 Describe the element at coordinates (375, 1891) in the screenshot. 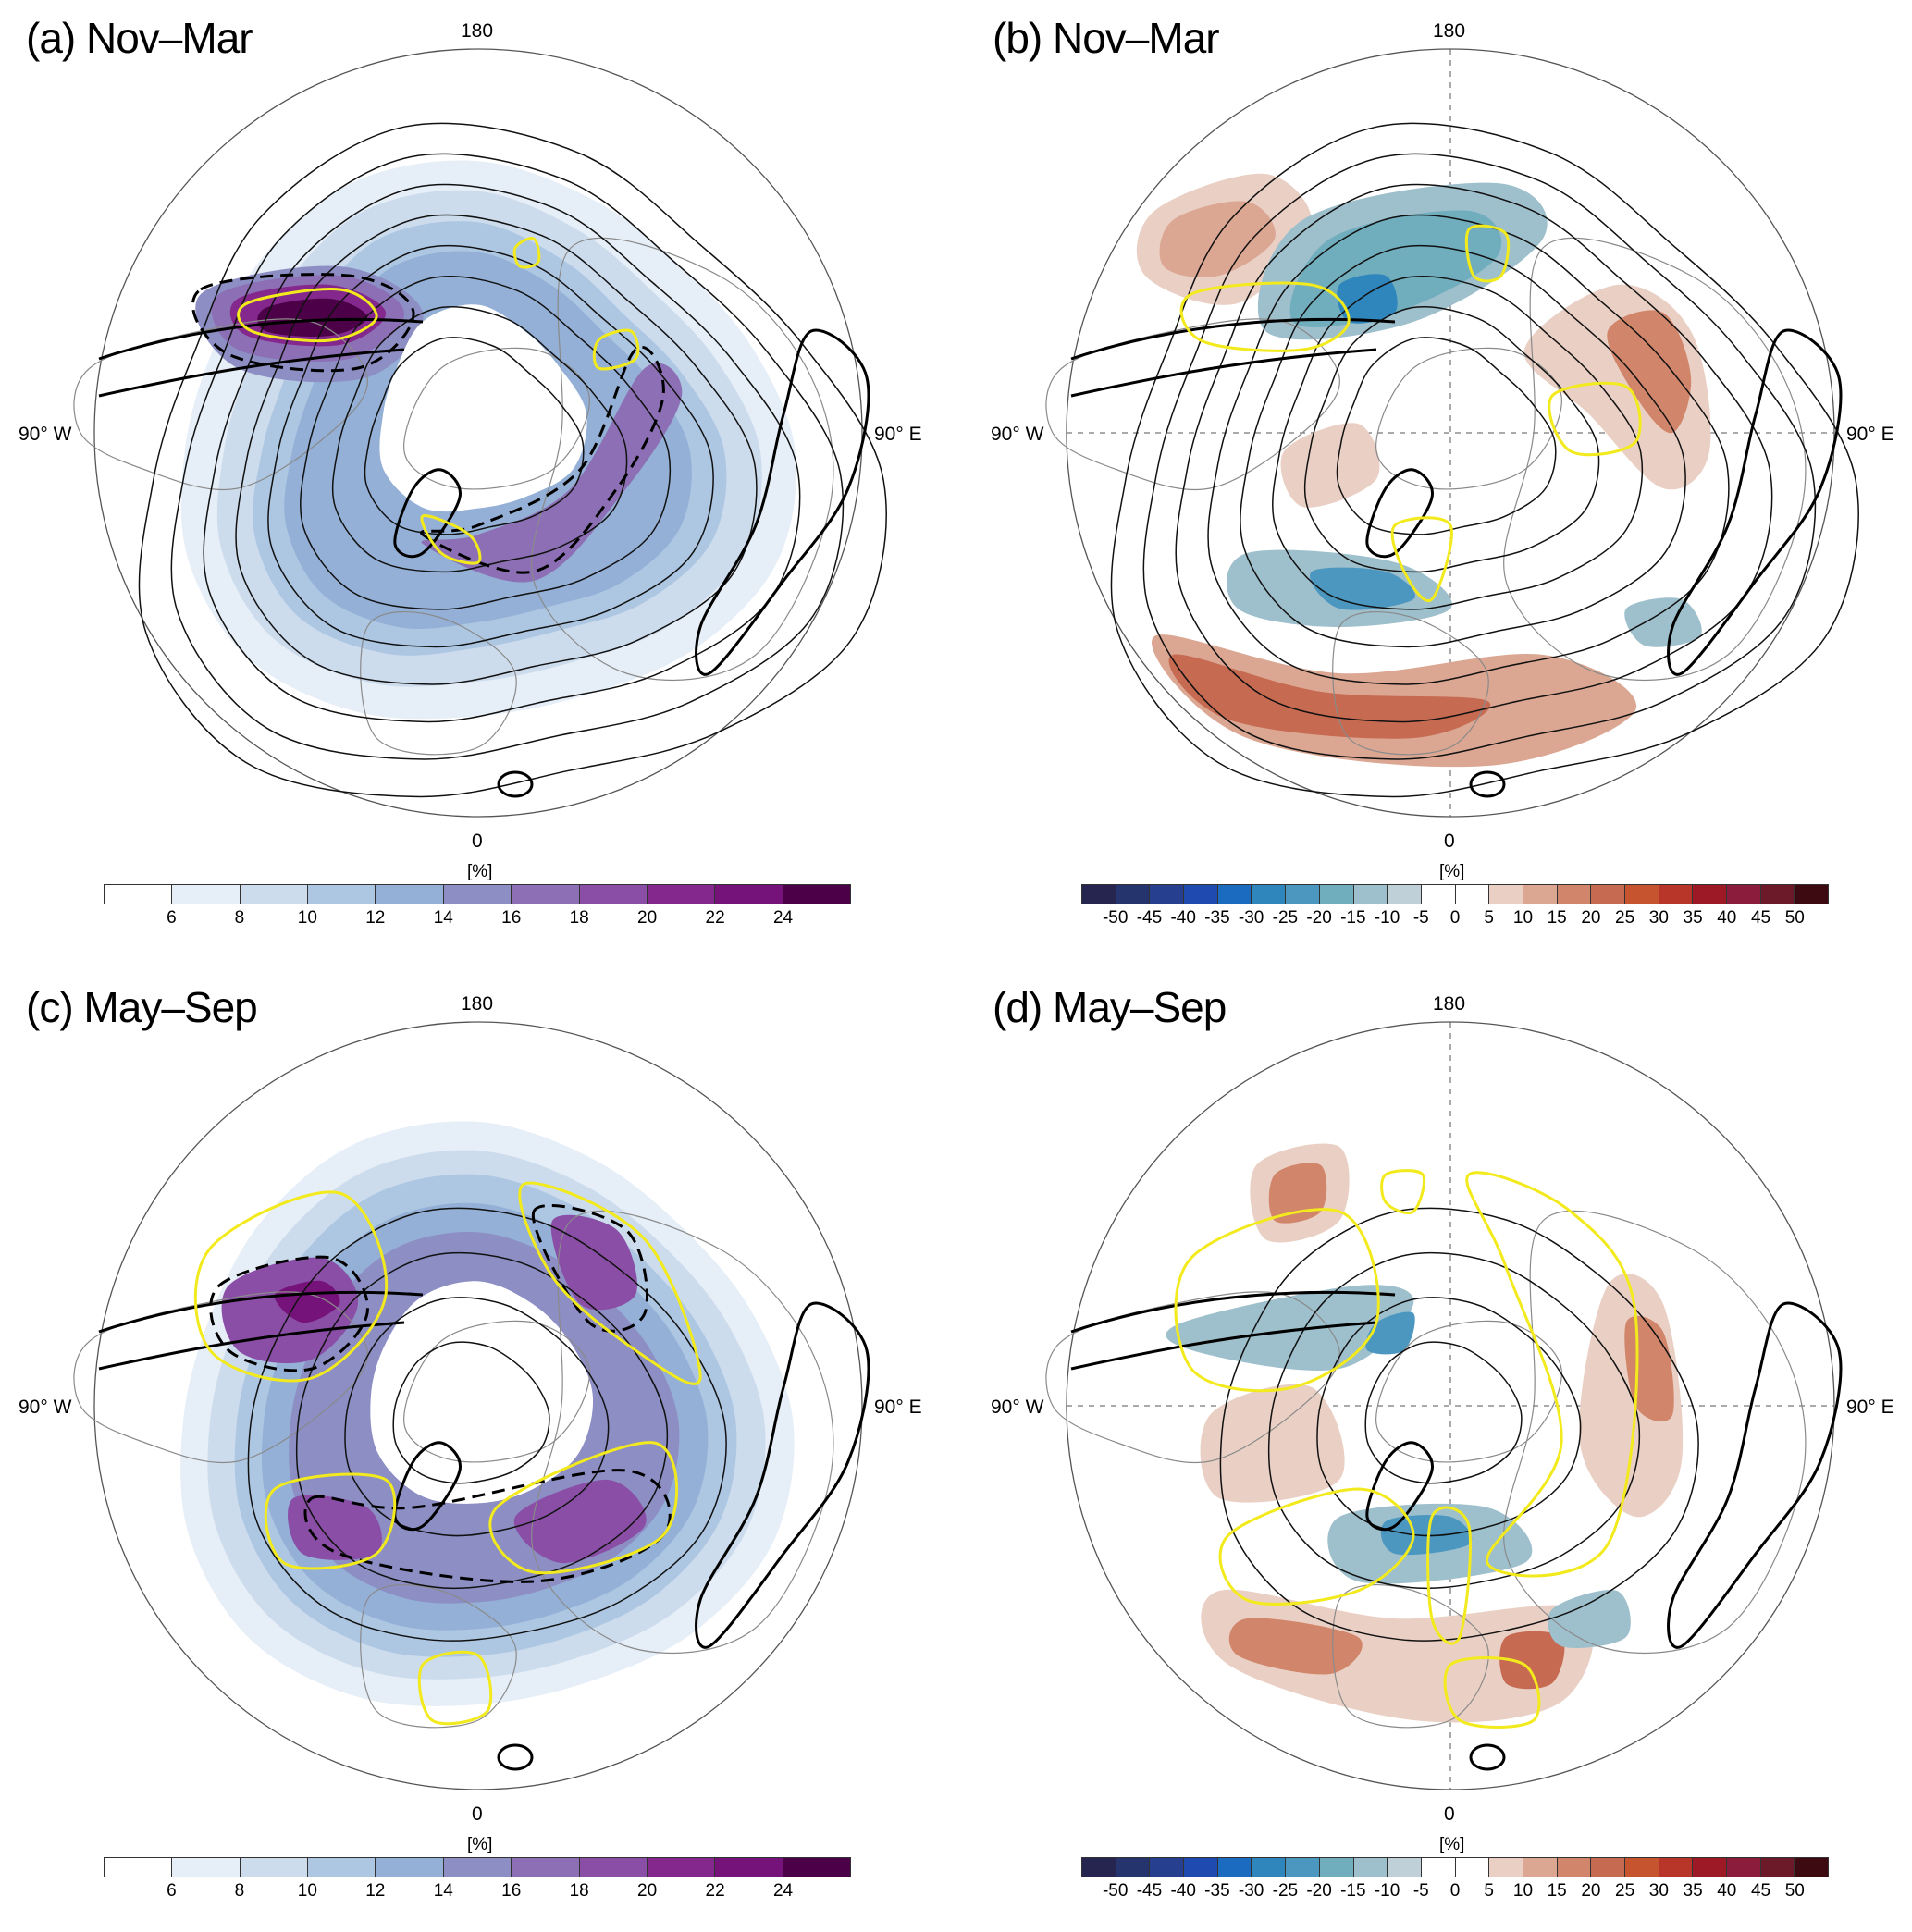

I see `colorbar-tick-label: 12` at that location.